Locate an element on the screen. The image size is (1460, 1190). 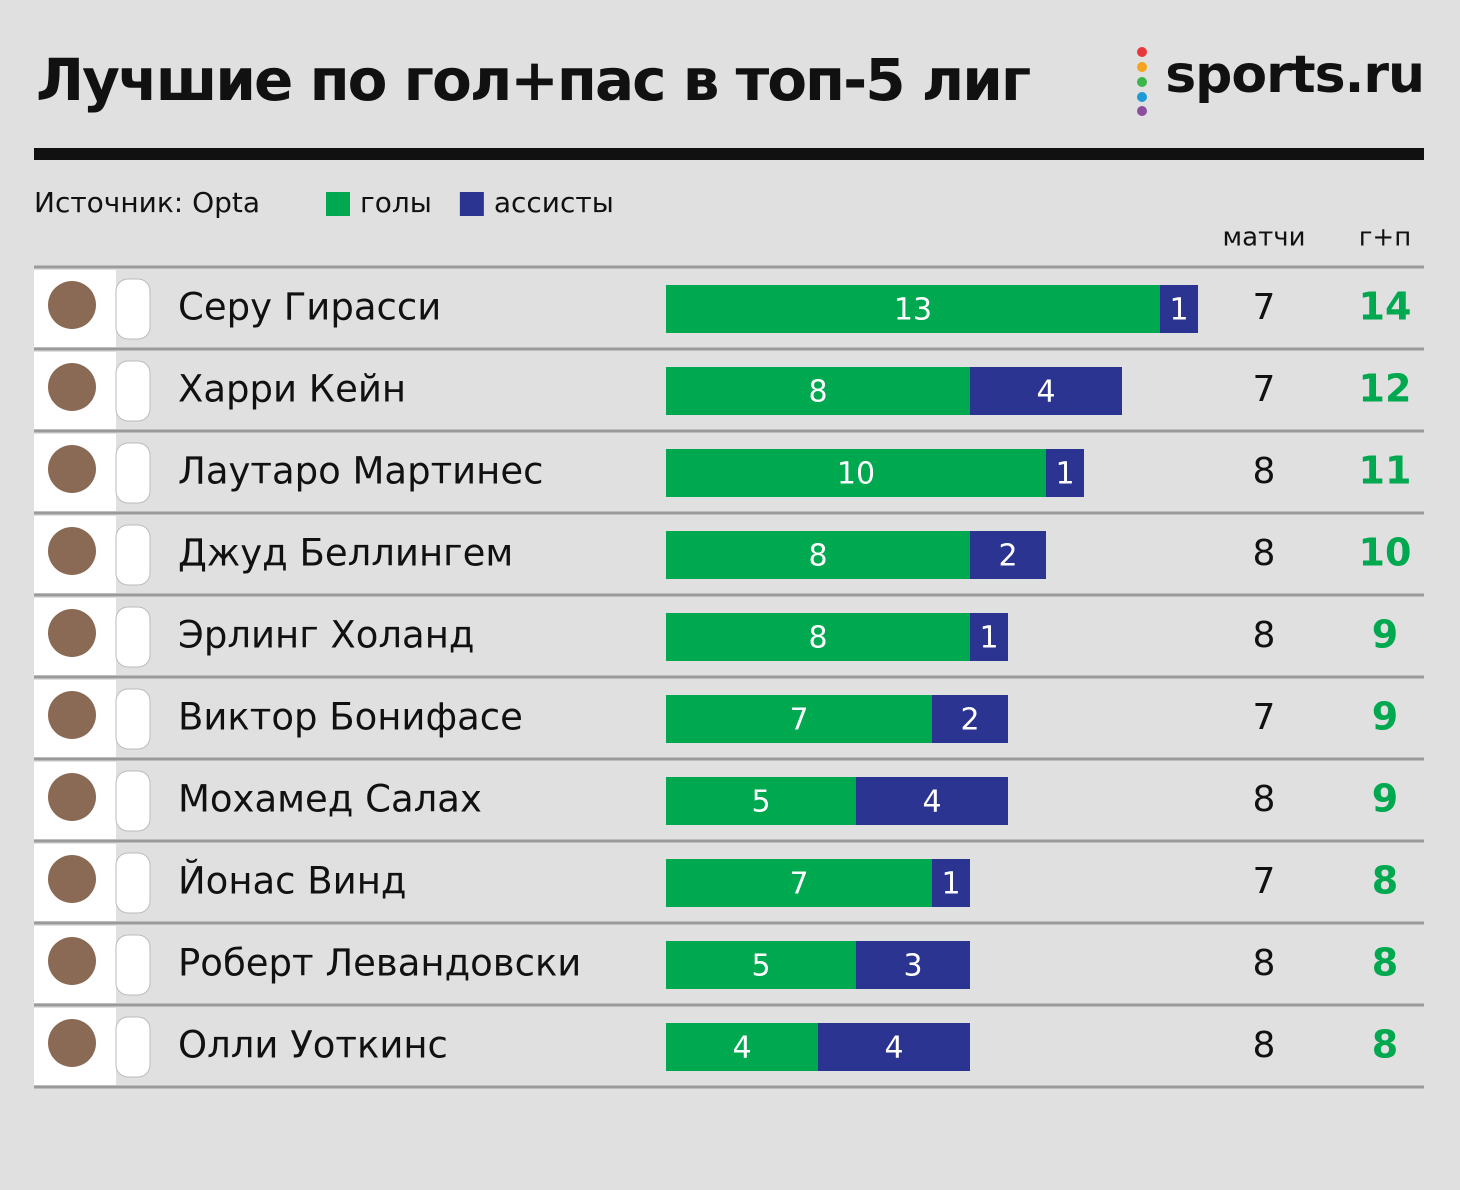
brand: sports.ru is located at coordinates (1294, 75).